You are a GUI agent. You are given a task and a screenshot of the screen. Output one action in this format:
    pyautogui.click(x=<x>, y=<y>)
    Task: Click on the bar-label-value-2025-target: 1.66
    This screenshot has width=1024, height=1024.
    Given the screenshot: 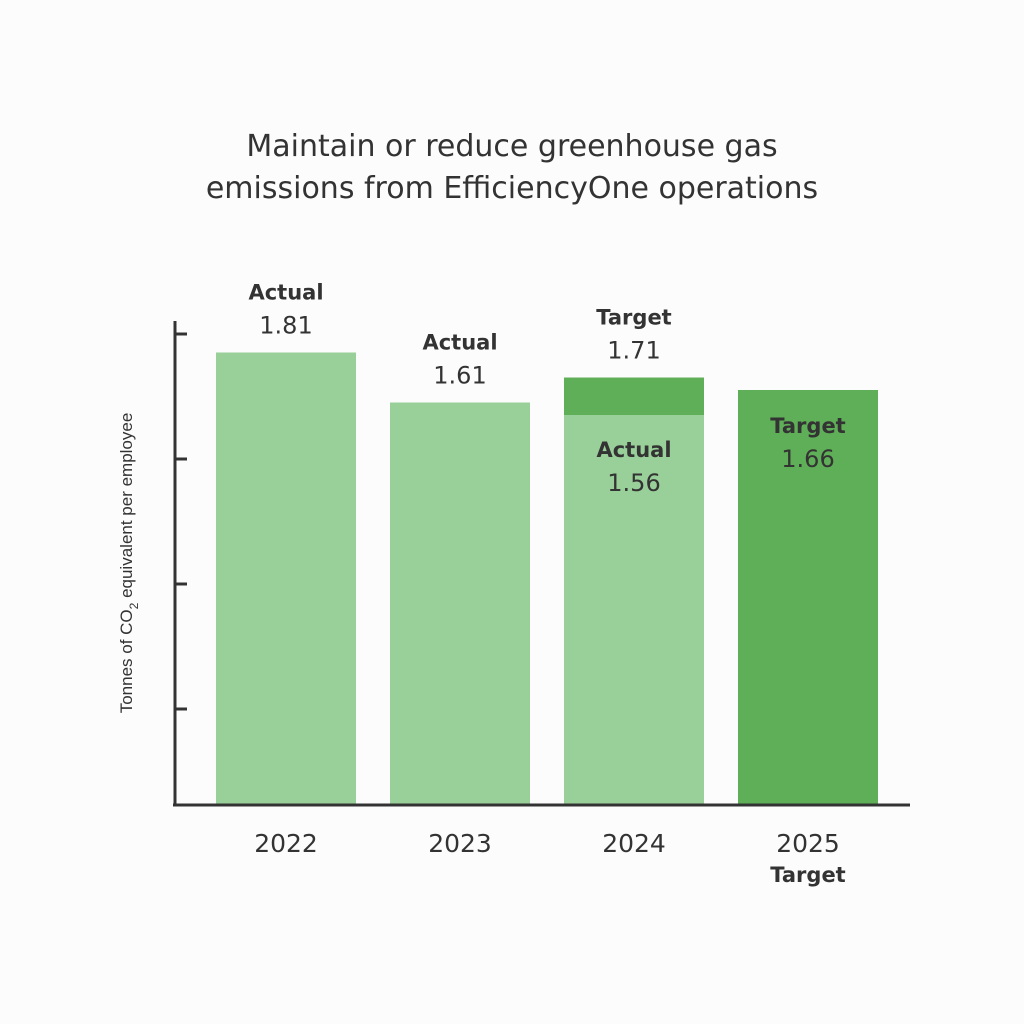 What is the action you would take?
    pyautogui.click(x=807, y=459)
    